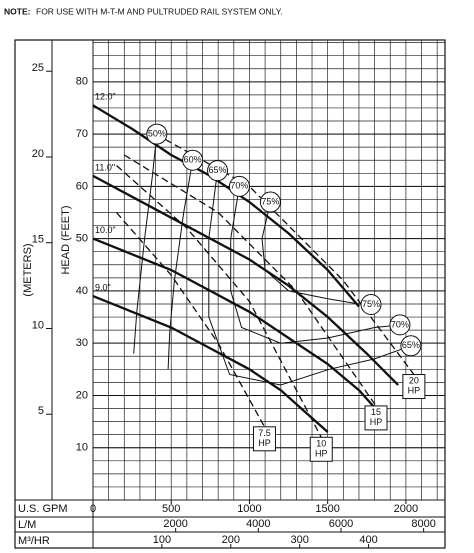 This screenshot has height=553, width=474. I want to click on y2-tick-label: 20, so click(38, 154).